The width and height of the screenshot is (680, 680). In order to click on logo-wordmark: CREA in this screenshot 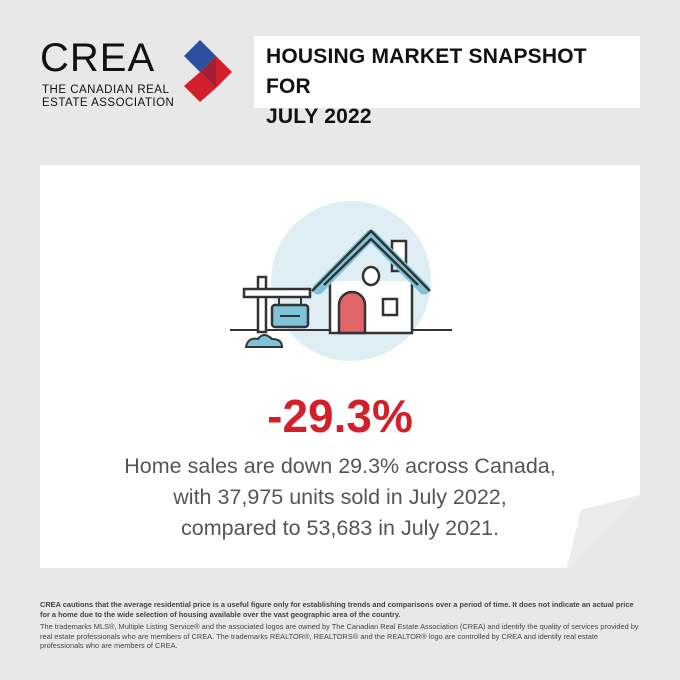, I will do `click(98, 58)`.